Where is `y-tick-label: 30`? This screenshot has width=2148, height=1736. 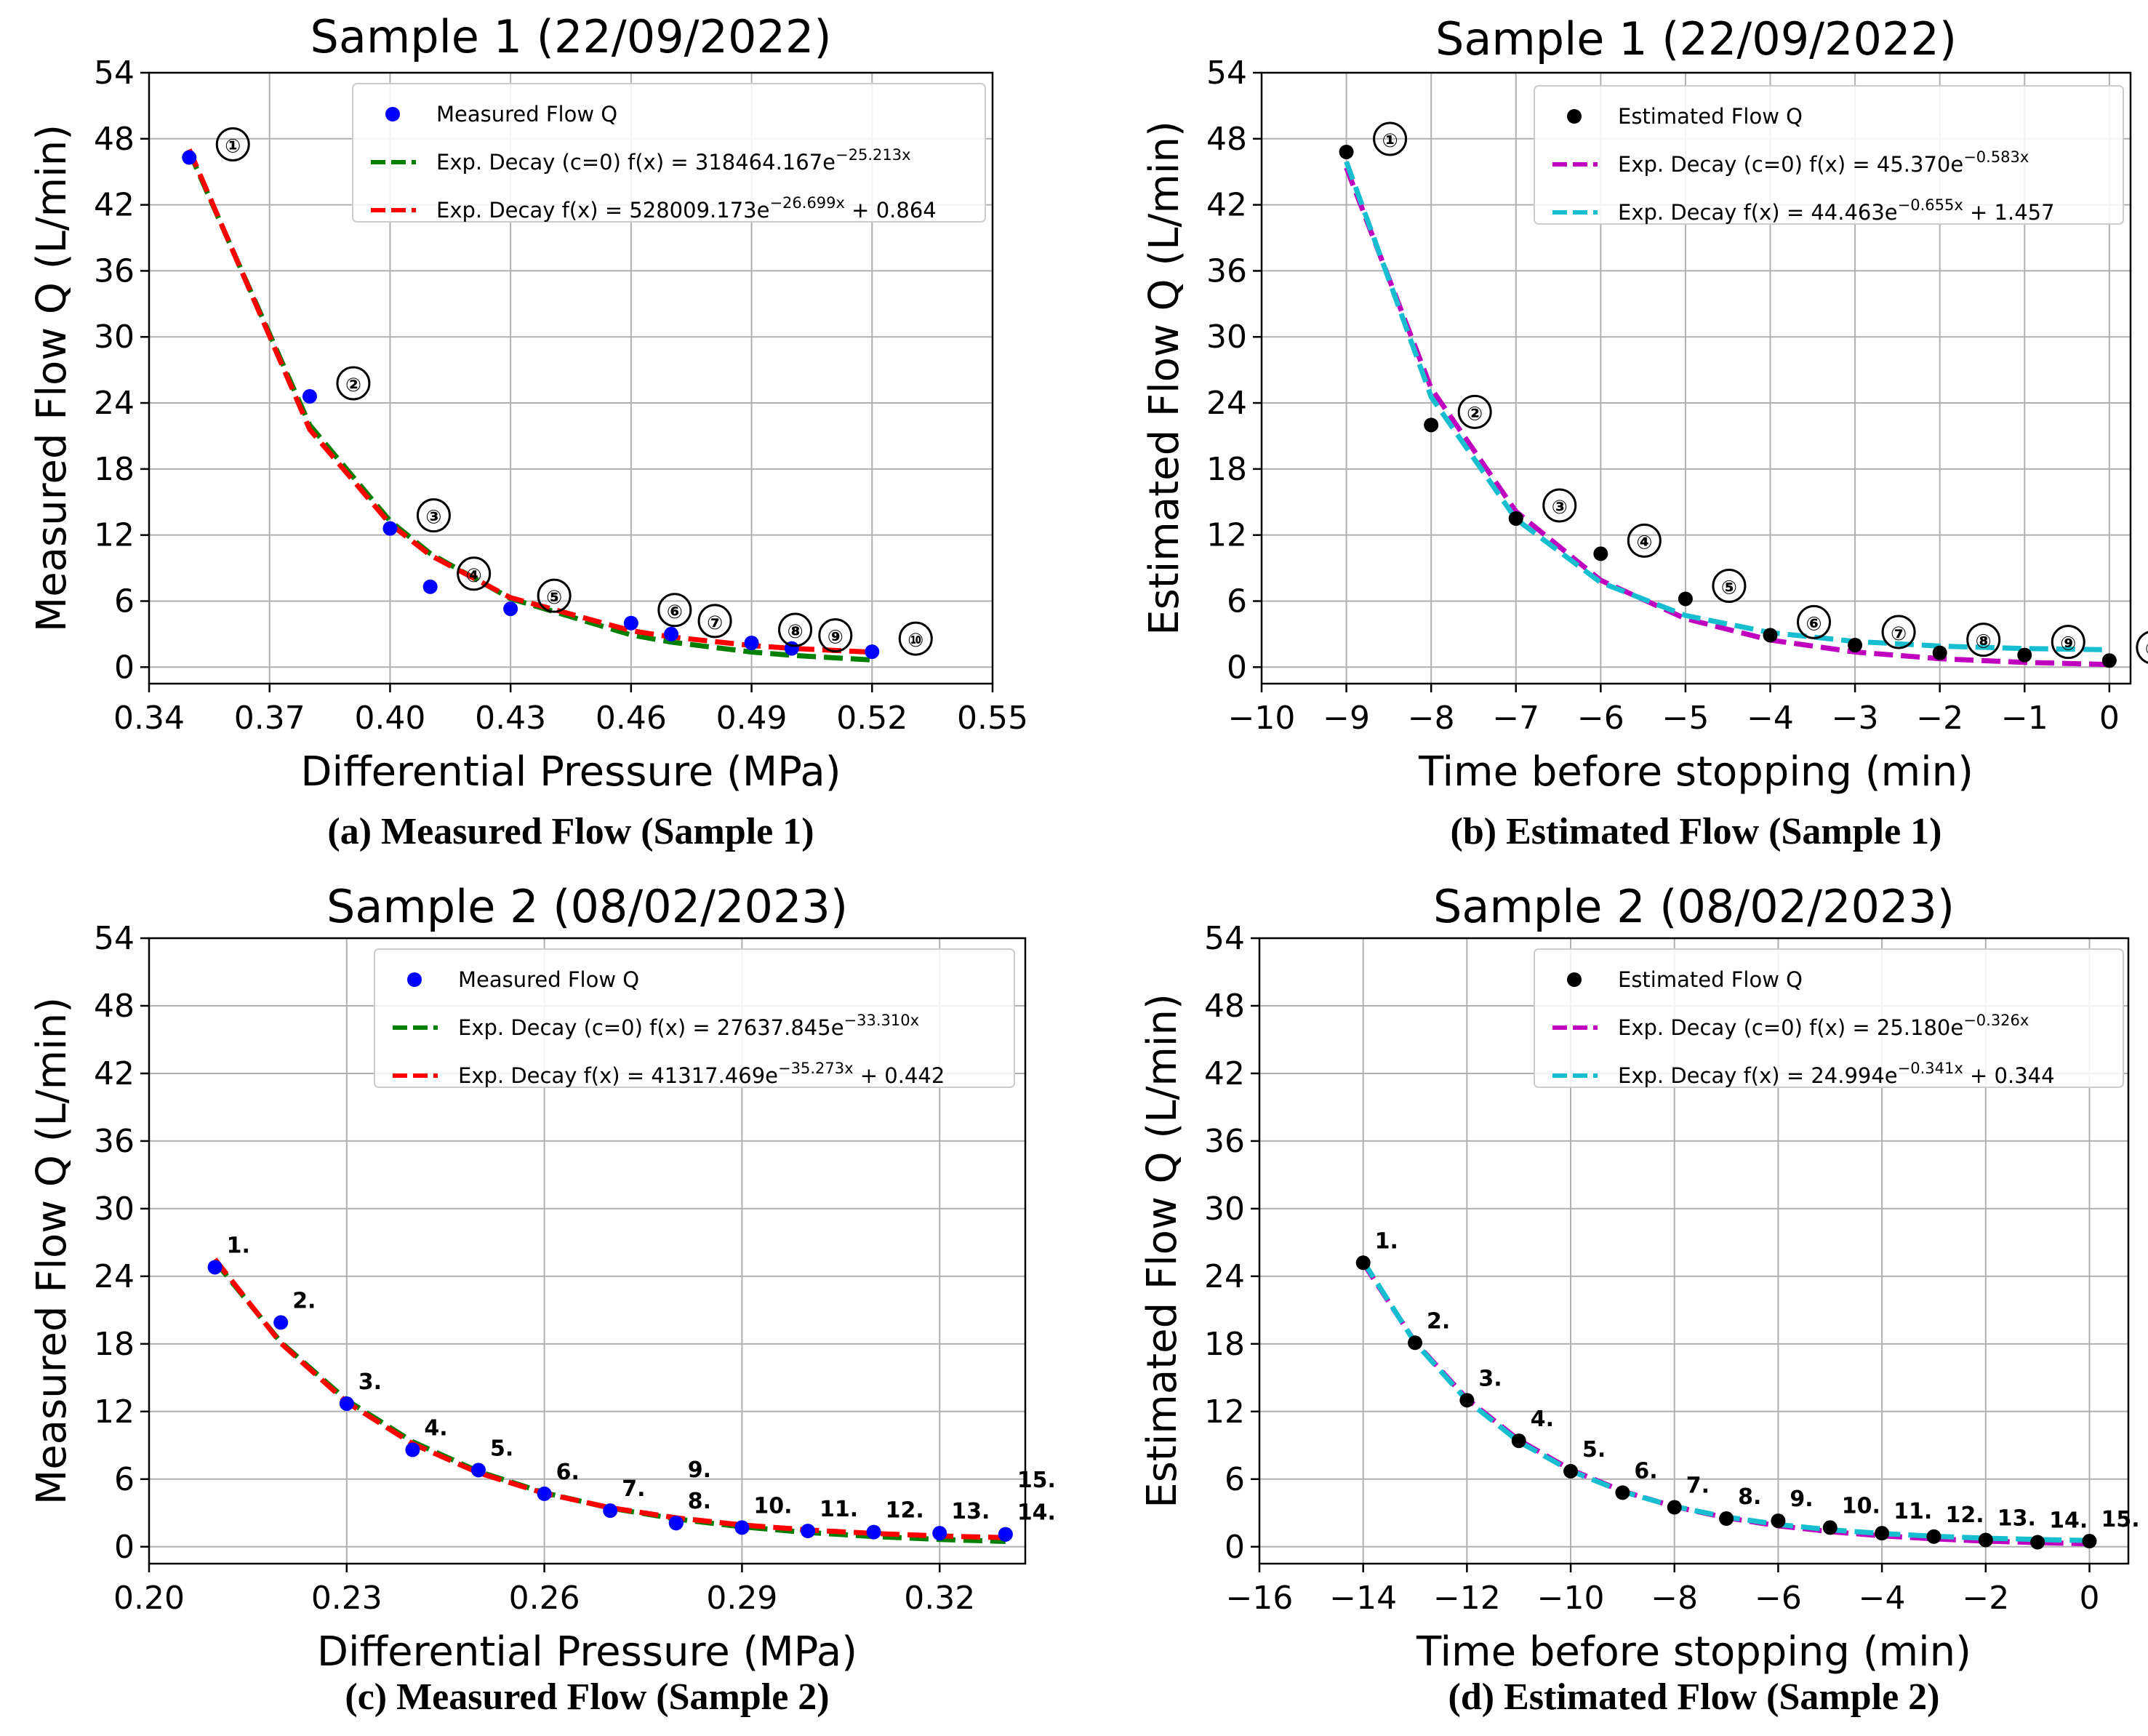 y-tick-label: 30 is located at coordinates (114, 337).